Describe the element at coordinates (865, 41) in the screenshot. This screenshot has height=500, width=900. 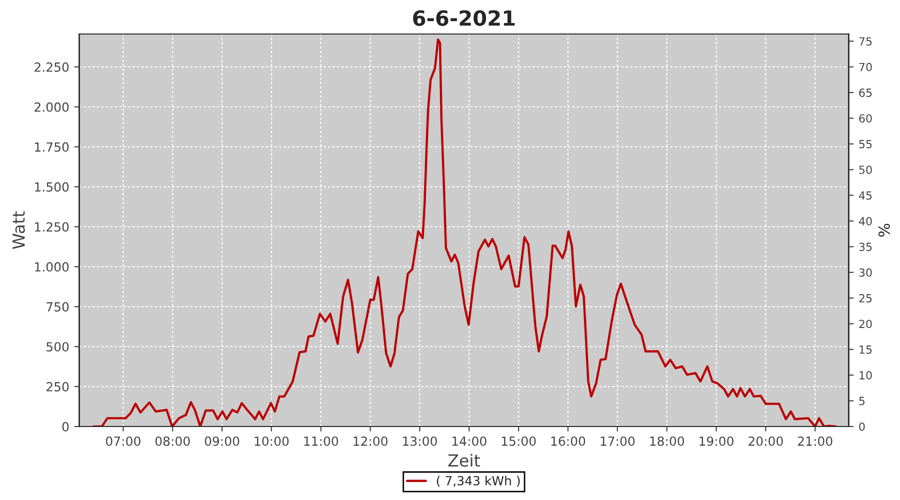
I see `y2-tick-label: 75` at that location.